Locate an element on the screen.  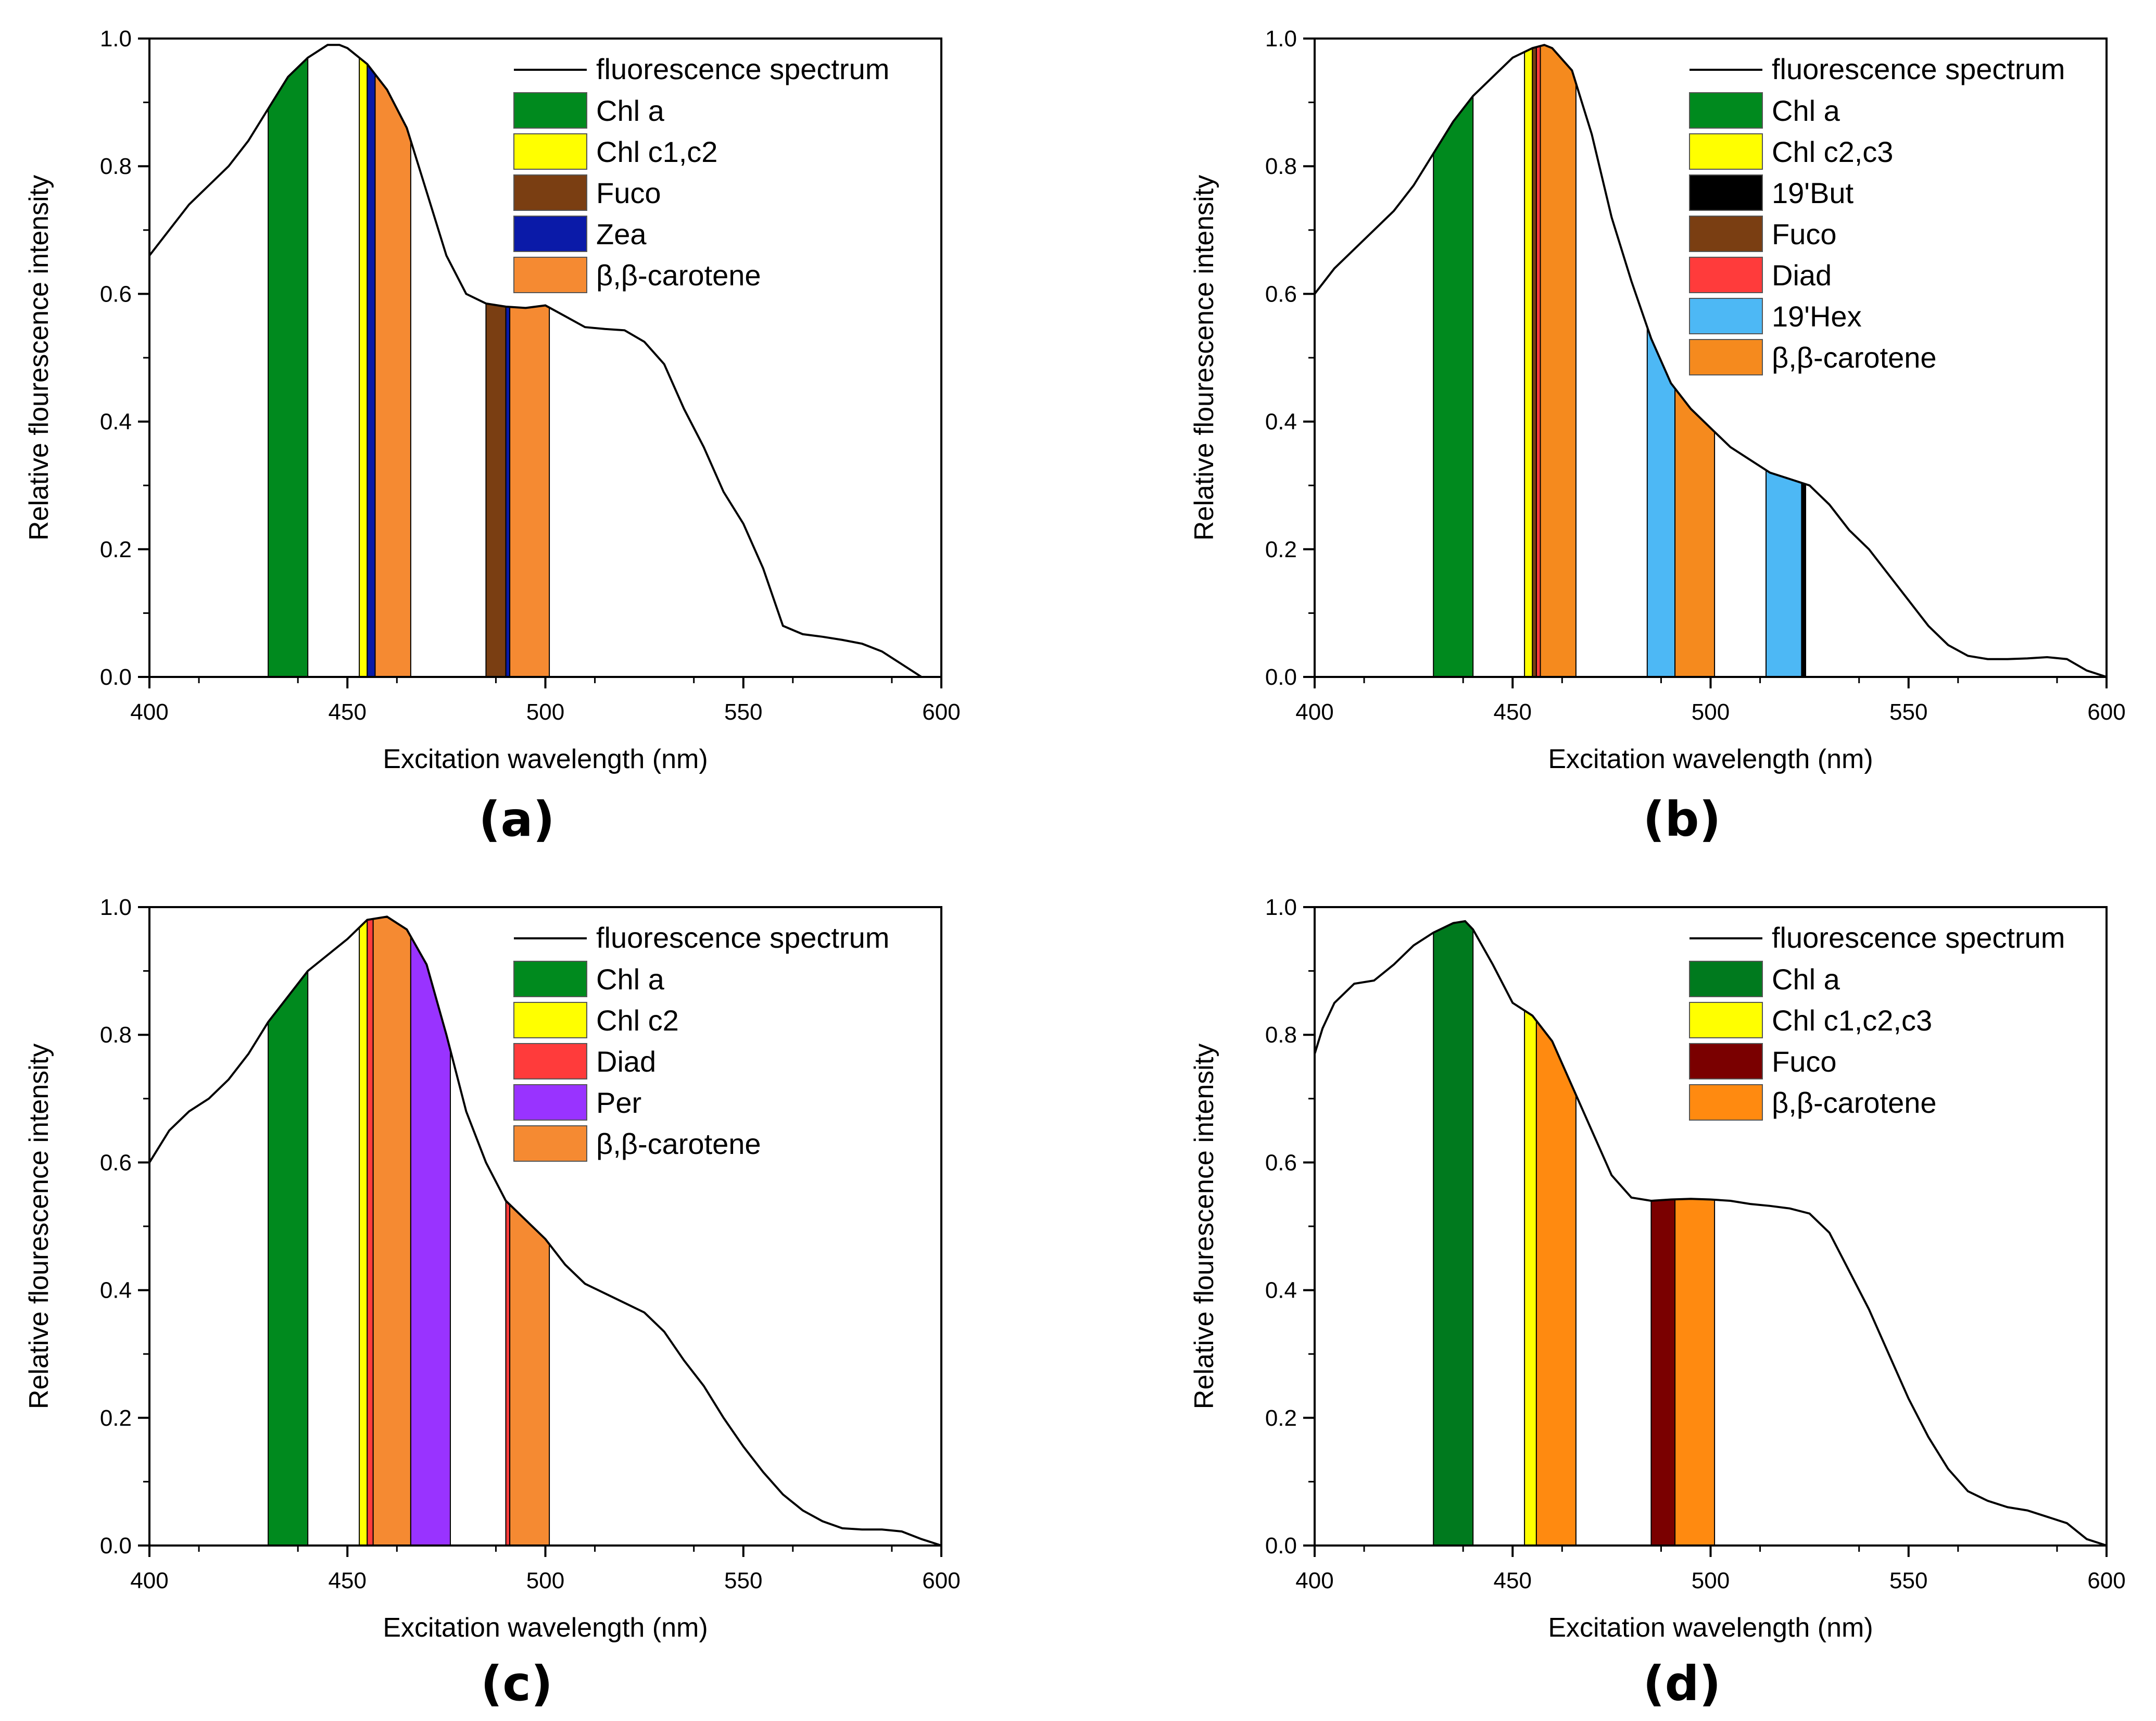
band--carotene-4 is located at coordinates (1558, 360).